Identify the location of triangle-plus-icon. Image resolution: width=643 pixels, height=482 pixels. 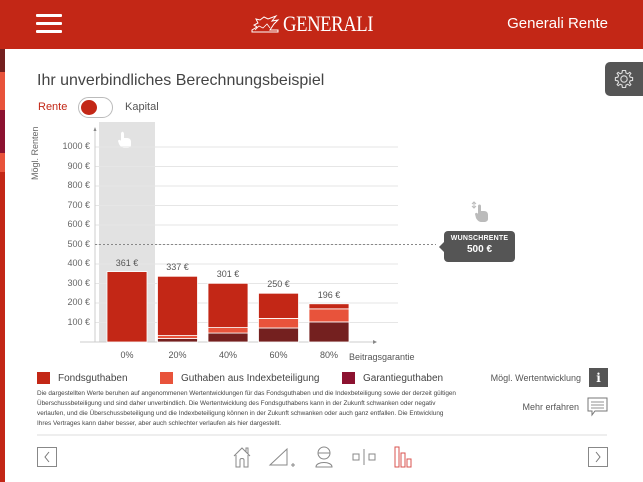
(283, 457).